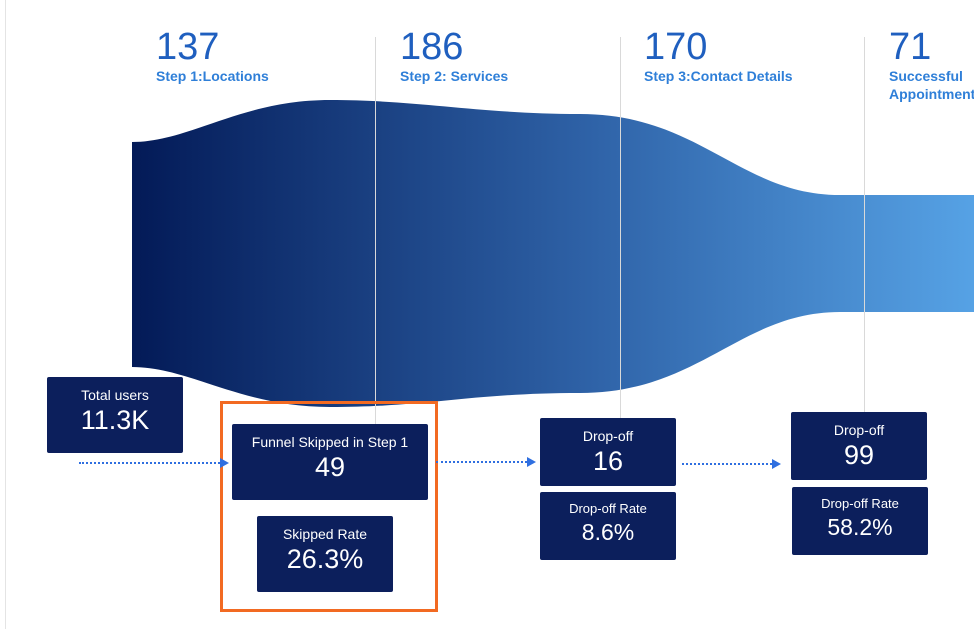 The height and width of the screenshot is (629, 974). What do you see at coordinates (221, 56) in the screenshot?
I see `stage-label-1: 137 Step 1:Locations` at bounding box center [221, 56].